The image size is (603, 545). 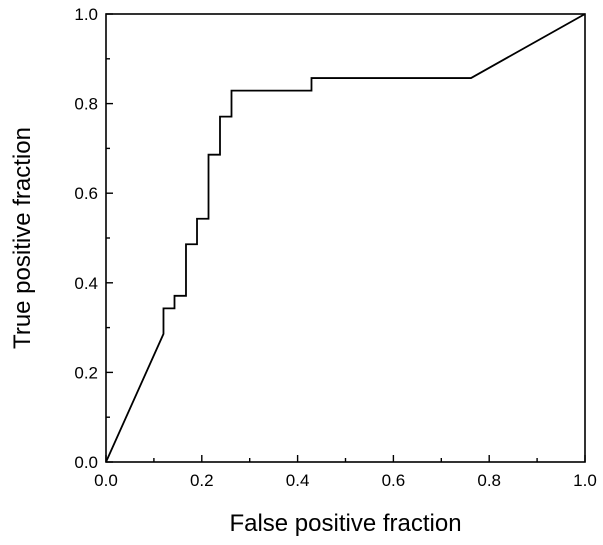 I want to click on y-tick-label: 0.2, so click(x=86, y=372).